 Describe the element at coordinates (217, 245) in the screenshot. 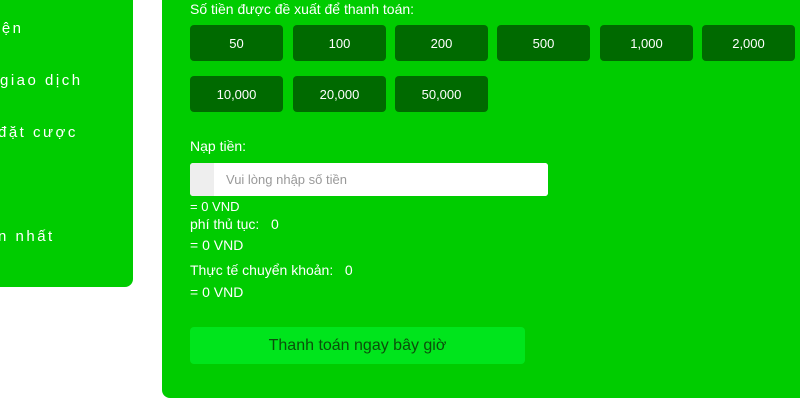

I see `fee-vnd: = 0 VND` at that location.